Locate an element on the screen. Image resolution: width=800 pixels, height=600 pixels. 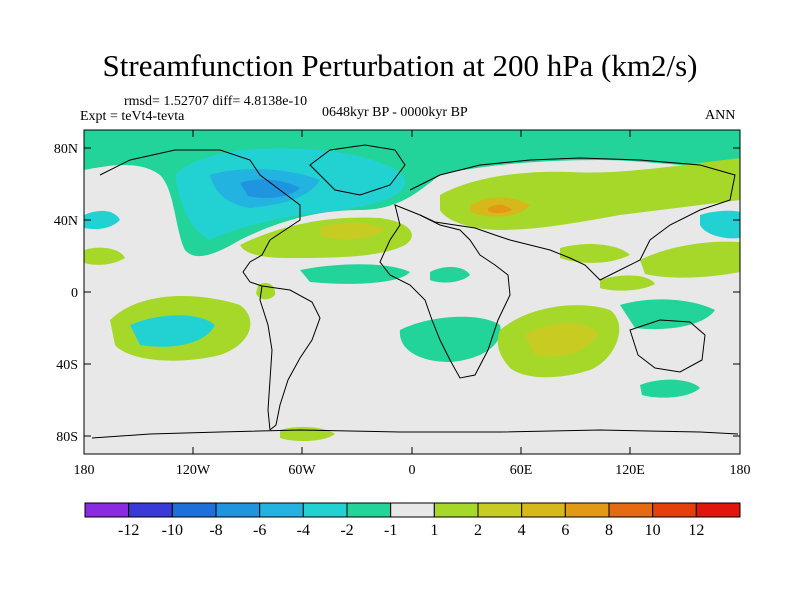
australia-outline is located at coordinates (667, 346).